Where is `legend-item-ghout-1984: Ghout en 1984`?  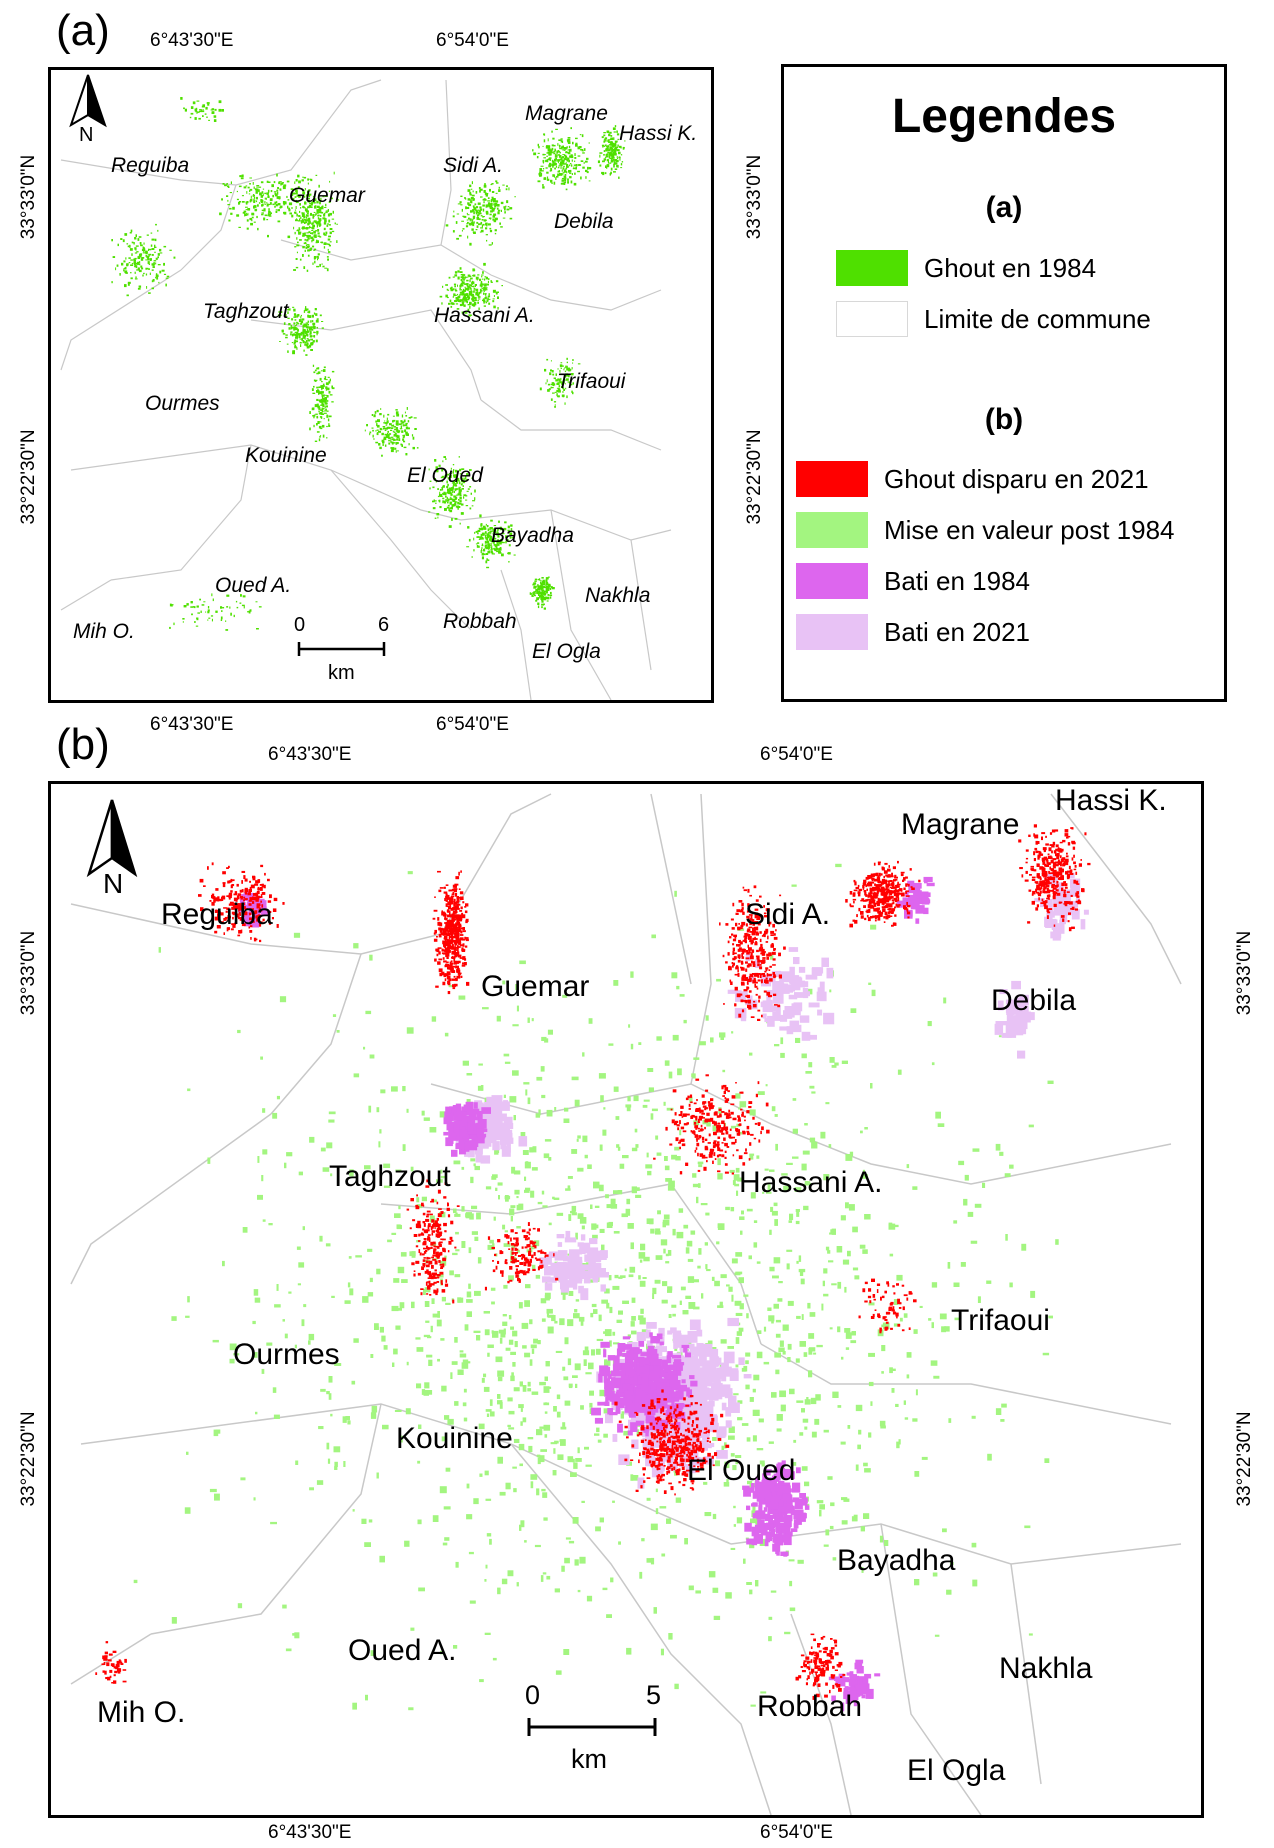 legend-item-ghout-1984: Ghout en 1984 is located at coordinates (1026, 269).